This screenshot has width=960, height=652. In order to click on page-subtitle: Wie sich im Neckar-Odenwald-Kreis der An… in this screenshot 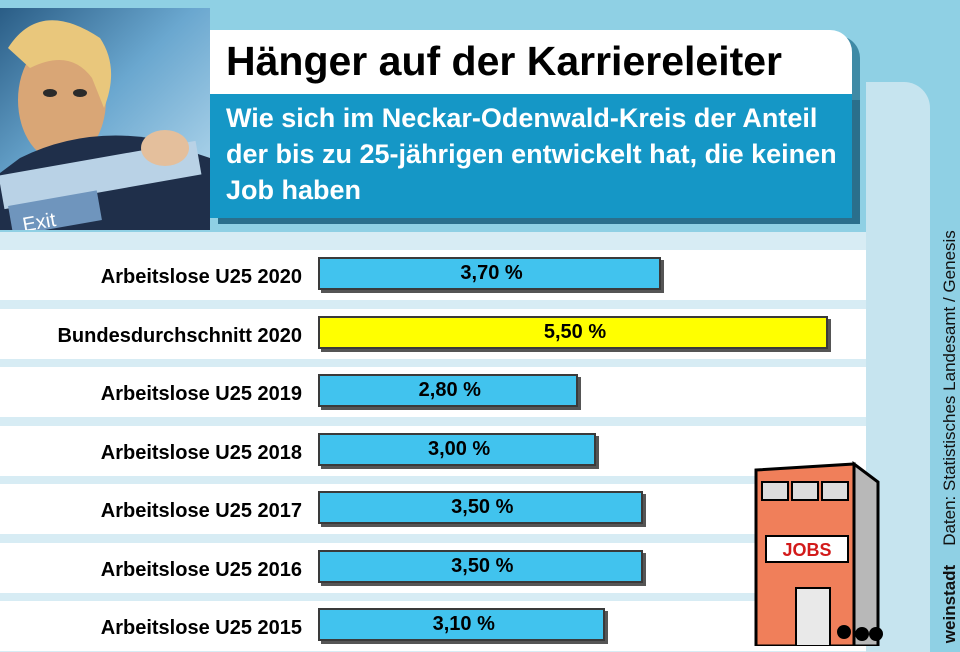, I will do `click(531, 154)`.